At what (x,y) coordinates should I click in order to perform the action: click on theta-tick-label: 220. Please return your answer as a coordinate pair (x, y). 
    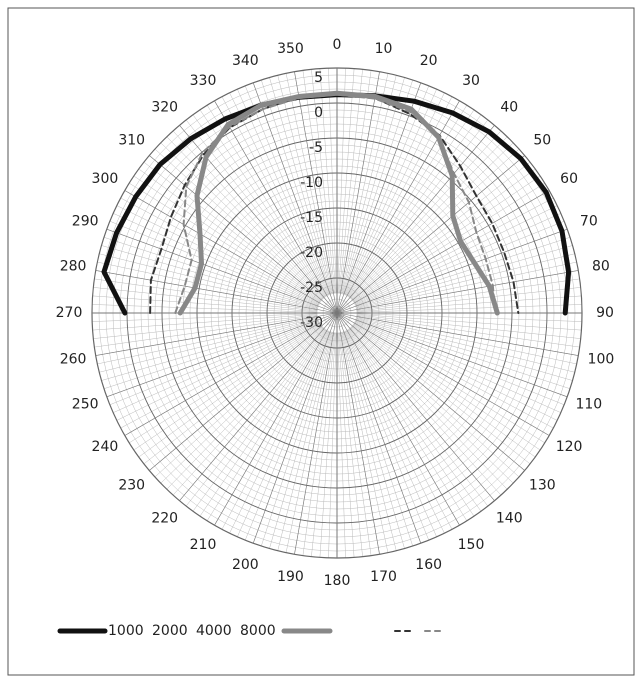
    Looking at the image, I should click on (164, 518).